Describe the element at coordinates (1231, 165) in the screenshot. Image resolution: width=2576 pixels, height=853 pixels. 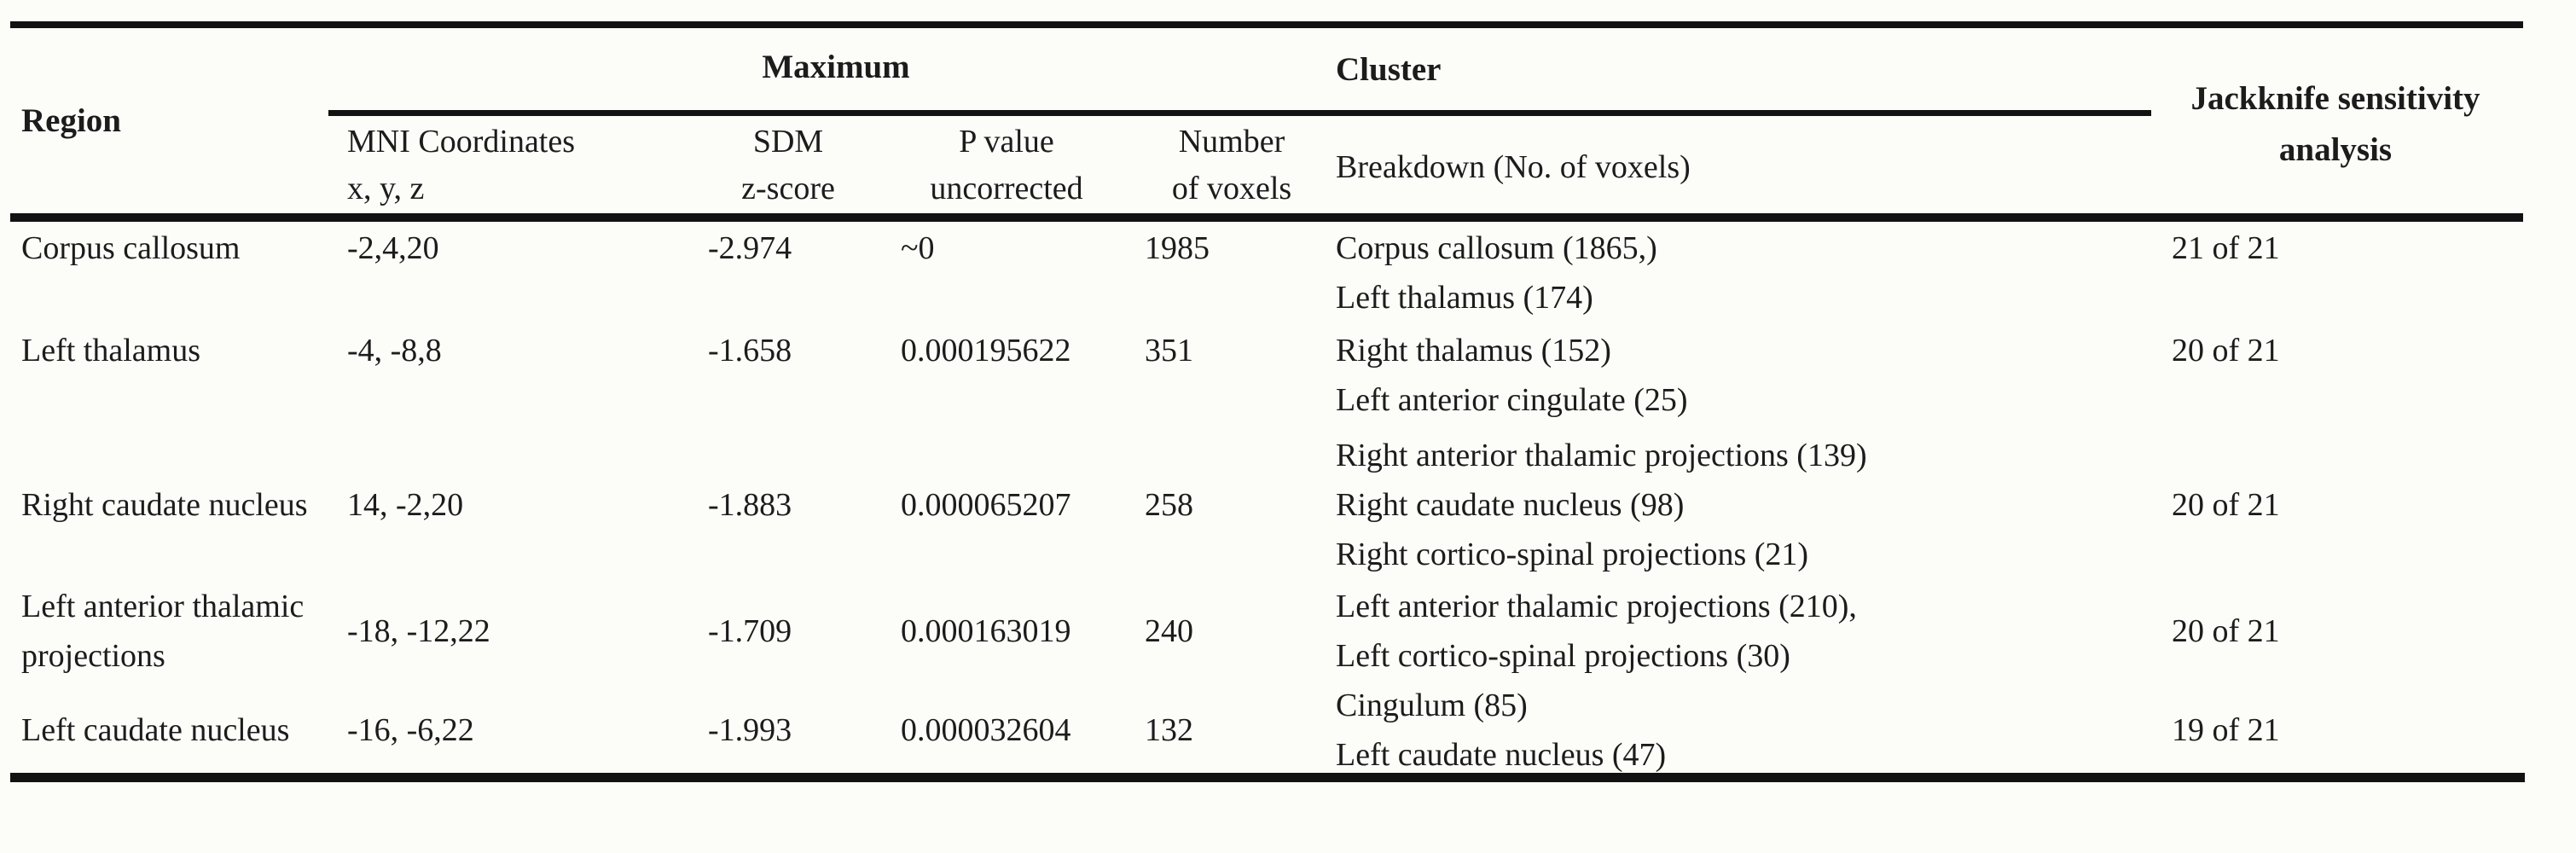
I see `column-header-number-of-voxels: Number of voxels` at that location.